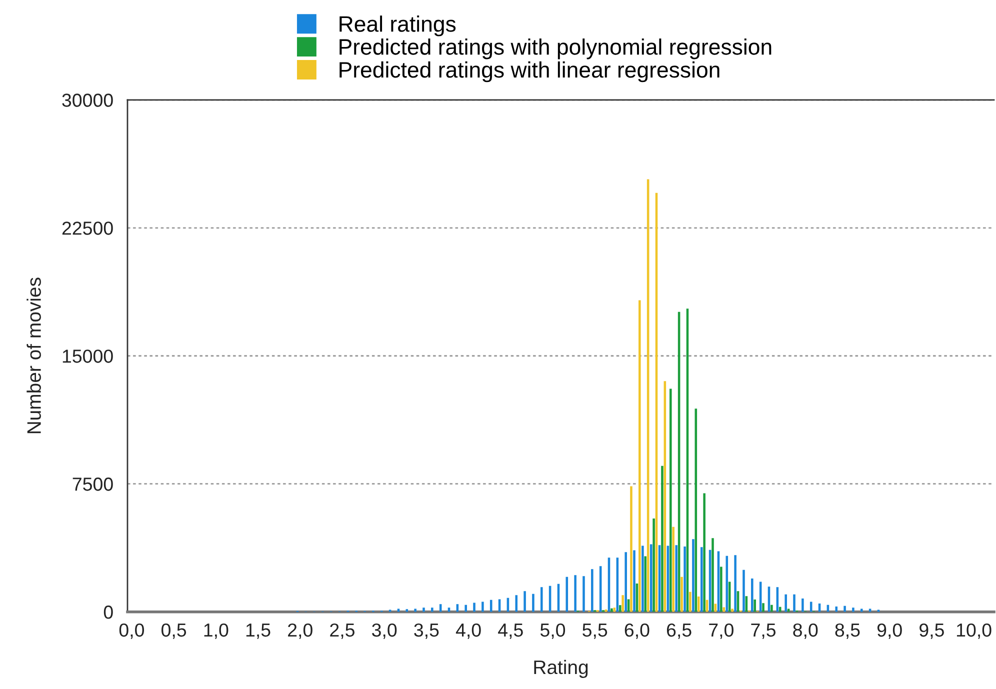  I want to click on x-tick-label: 0,5, so click(174, 631).